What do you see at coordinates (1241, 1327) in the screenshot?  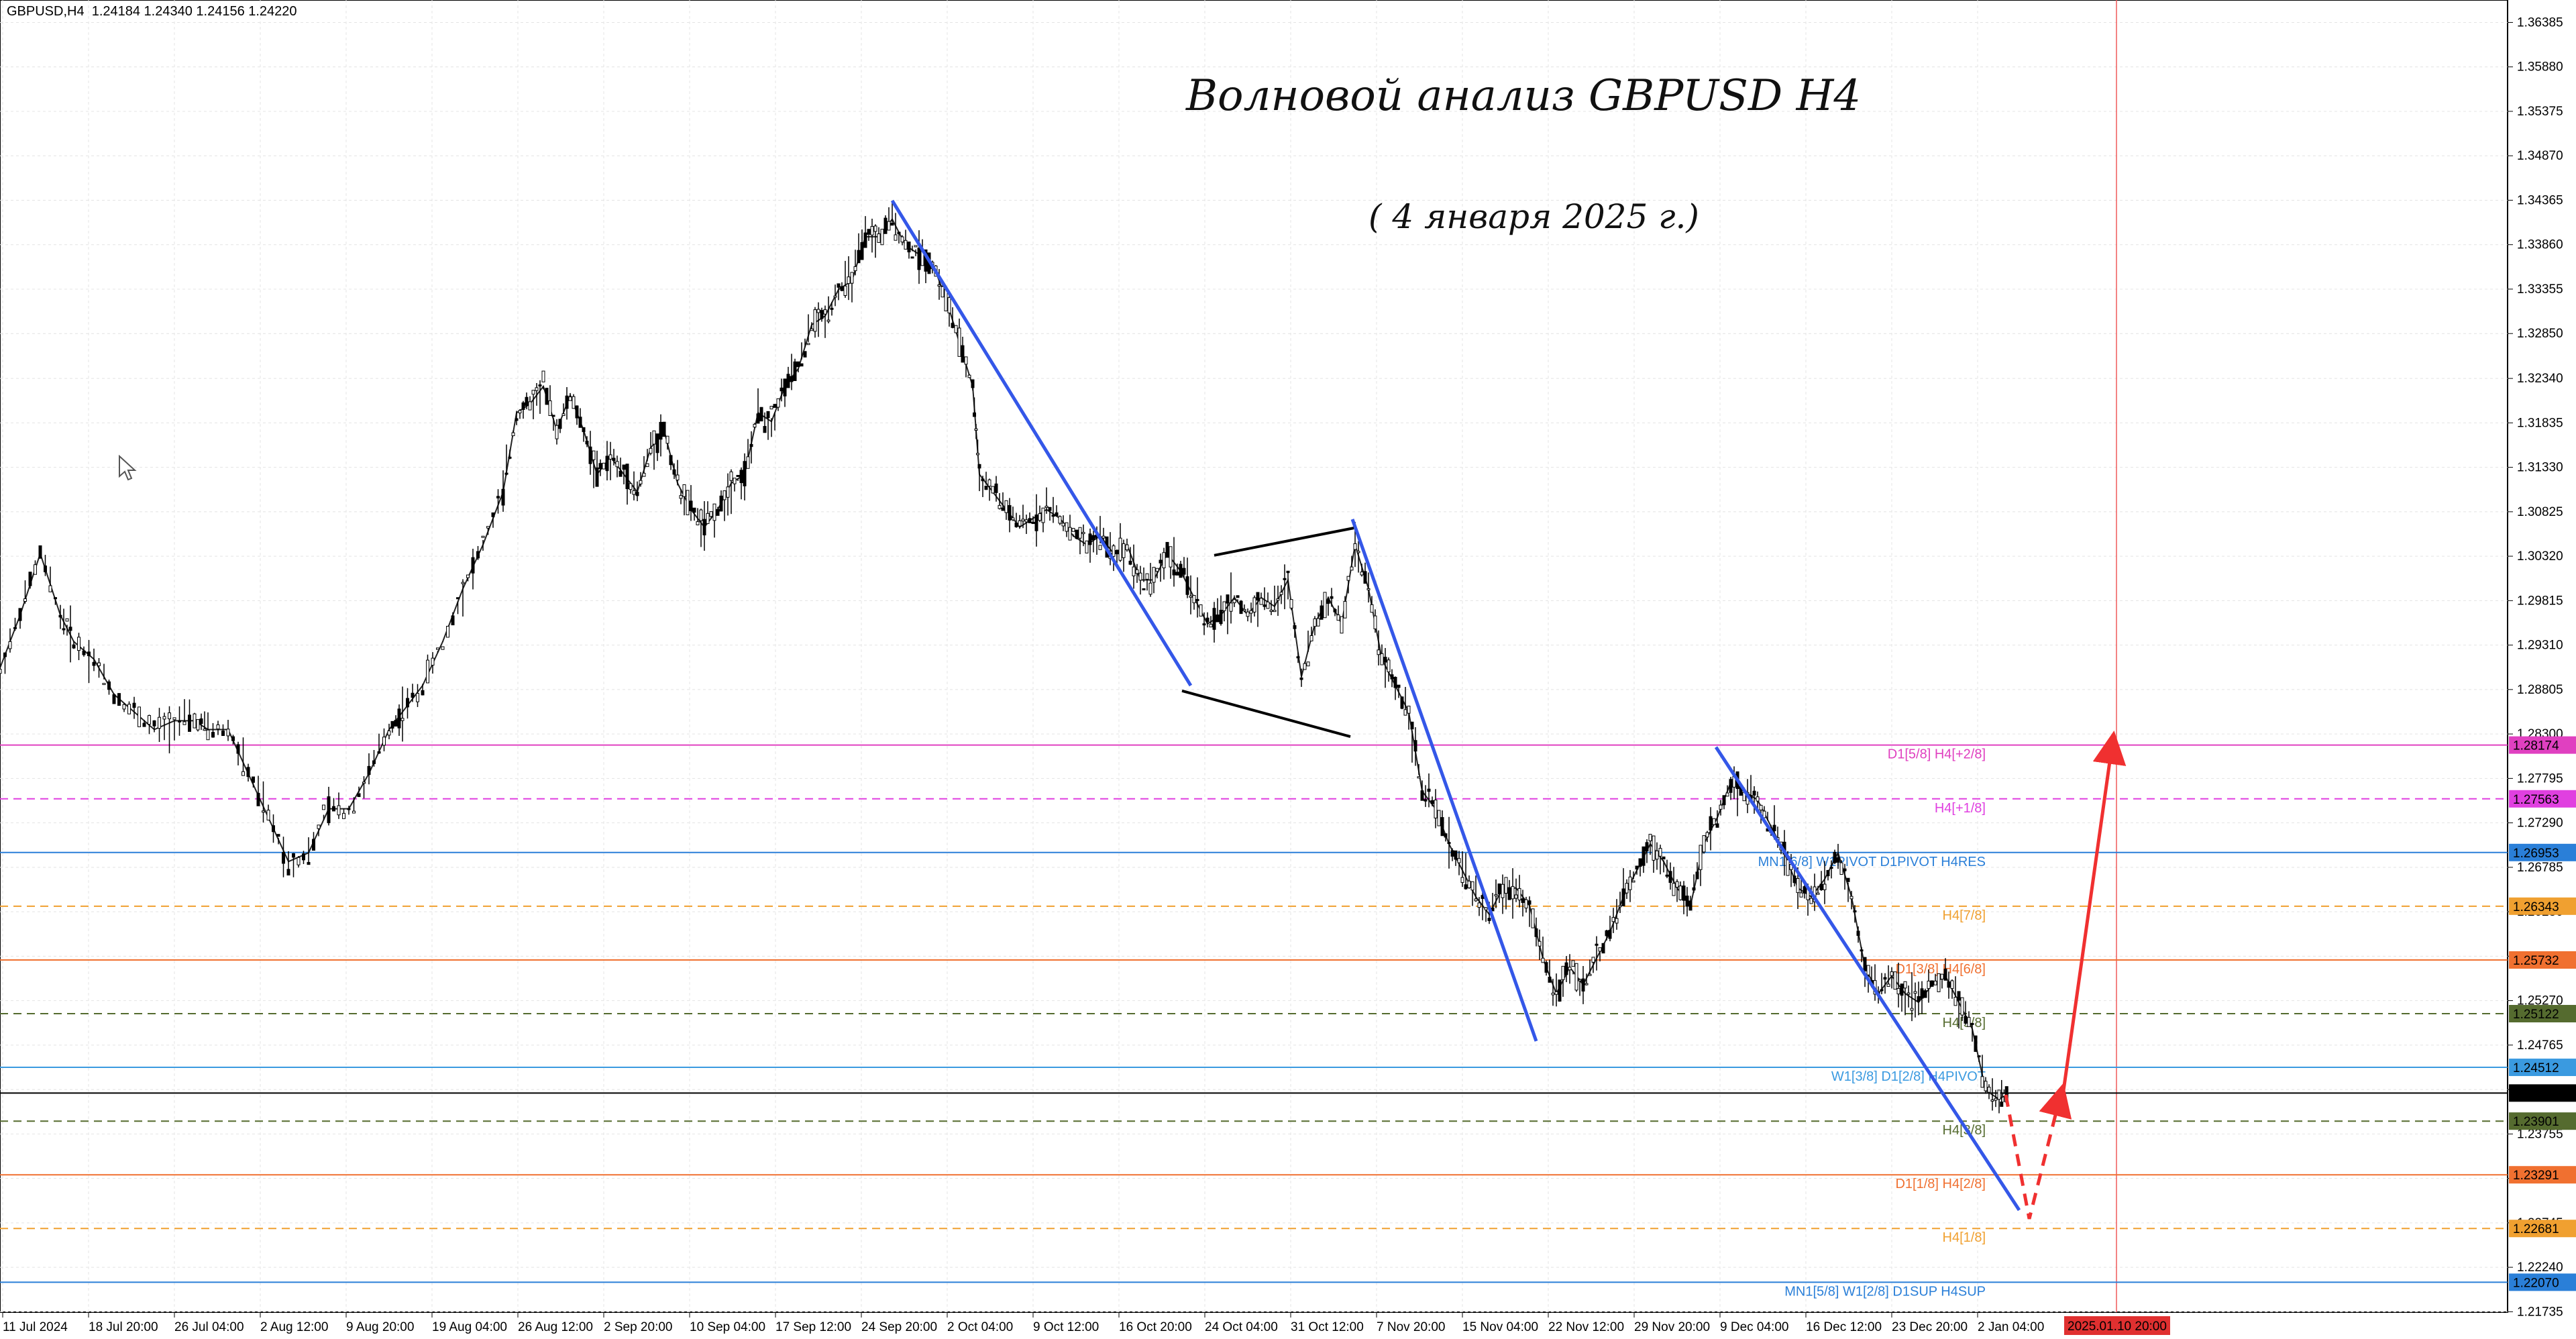 I see `time-tick-label: 24 Oct 04:00` at bounding box center [1241, 1327].